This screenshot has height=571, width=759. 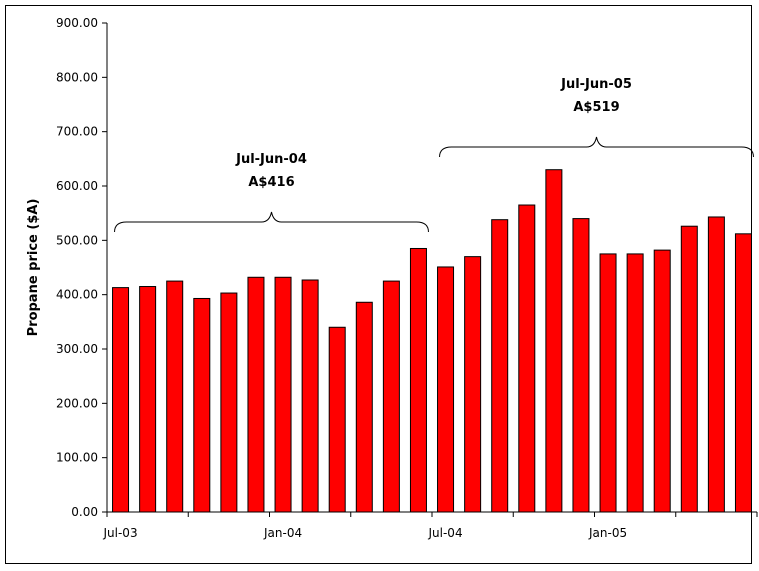 What do you see at coordinates (282, 533) in the screenshot?
I see `x-tick-label: Jan-04` at bounding box center [282, 533].